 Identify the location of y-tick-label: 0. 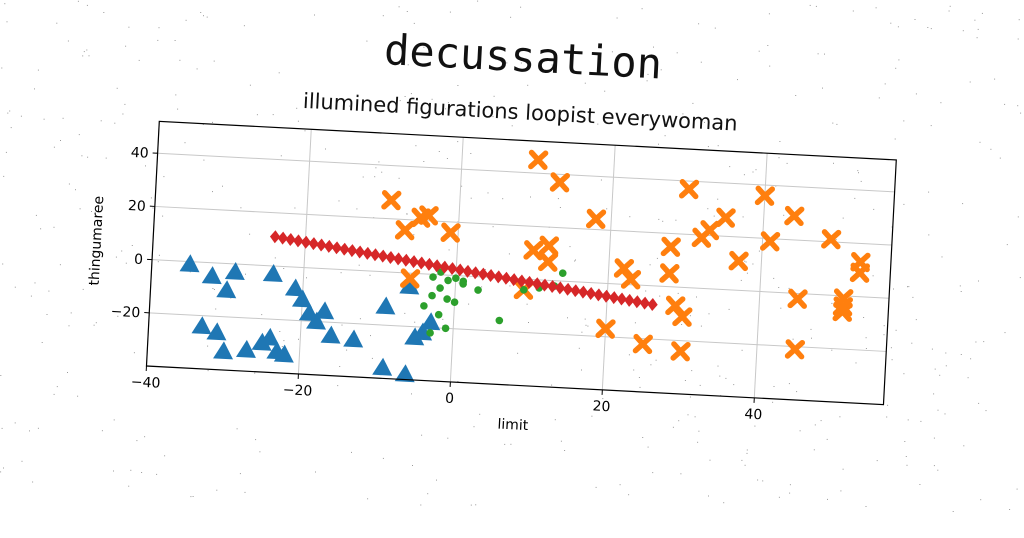
(139, 260).